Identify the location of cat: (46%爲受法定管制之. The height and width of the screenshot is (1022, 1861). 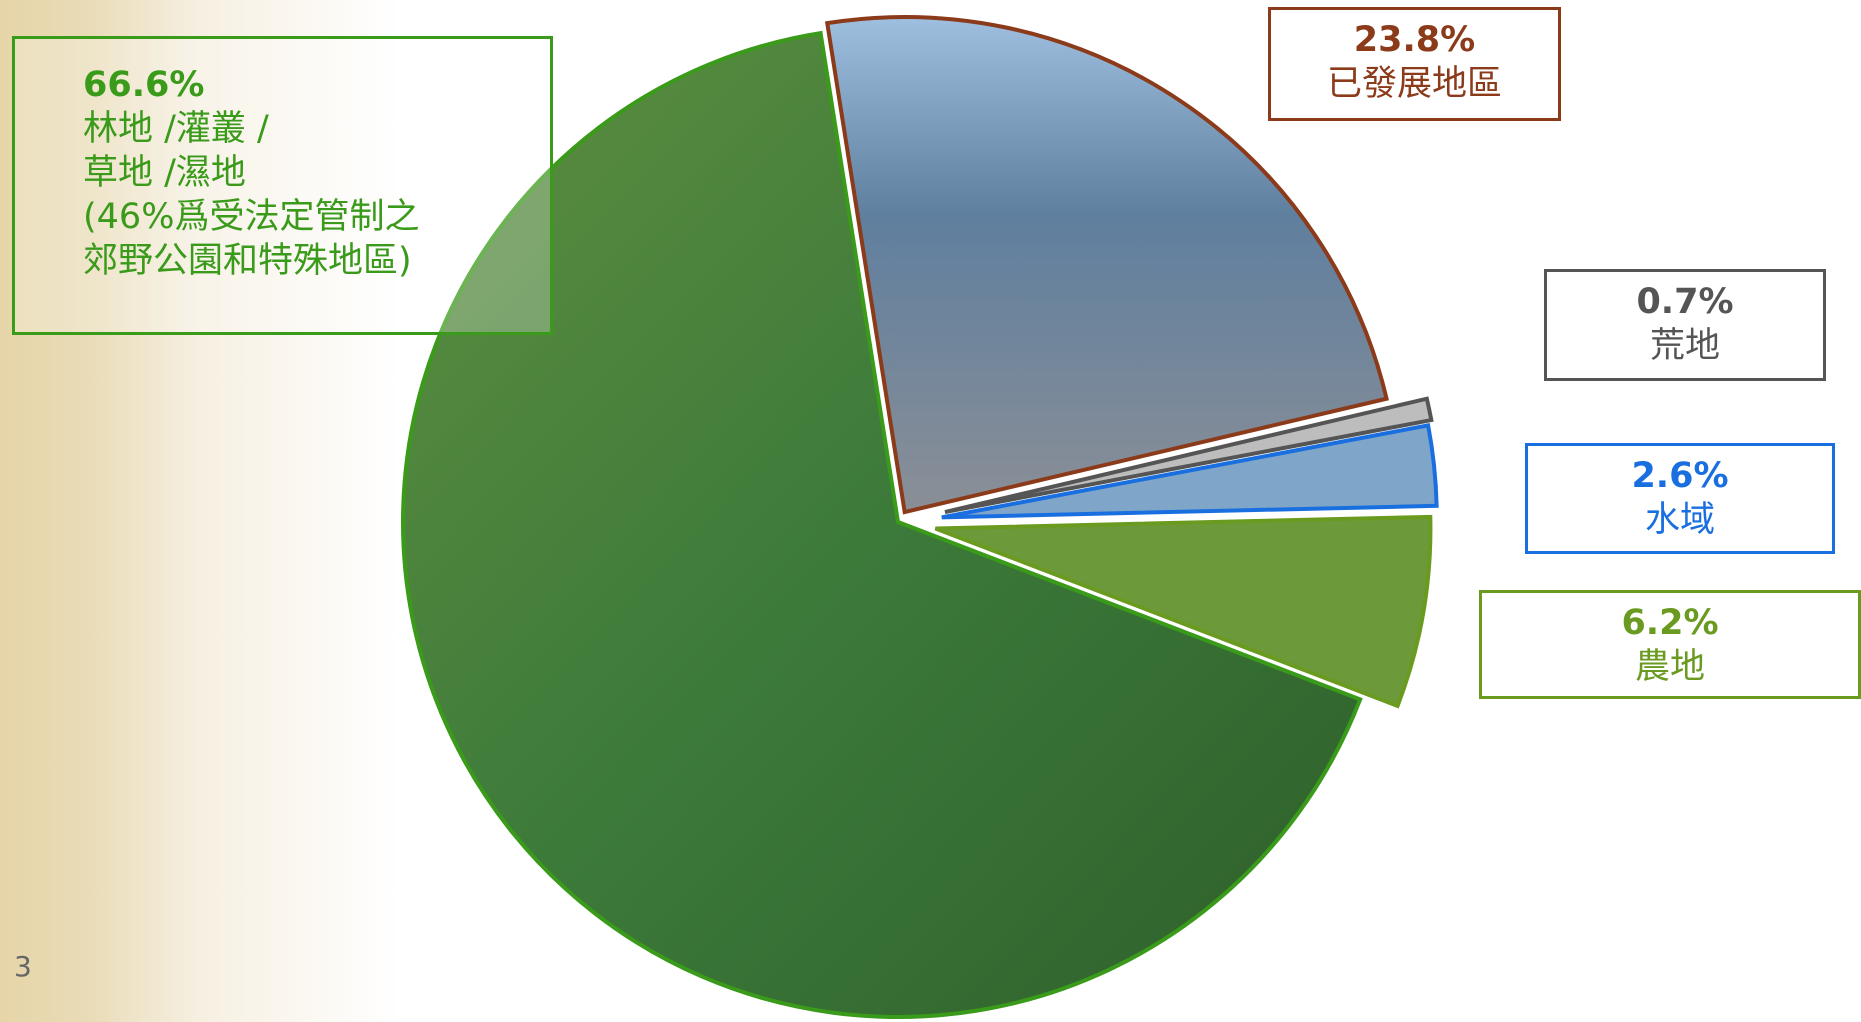
(251, 217).